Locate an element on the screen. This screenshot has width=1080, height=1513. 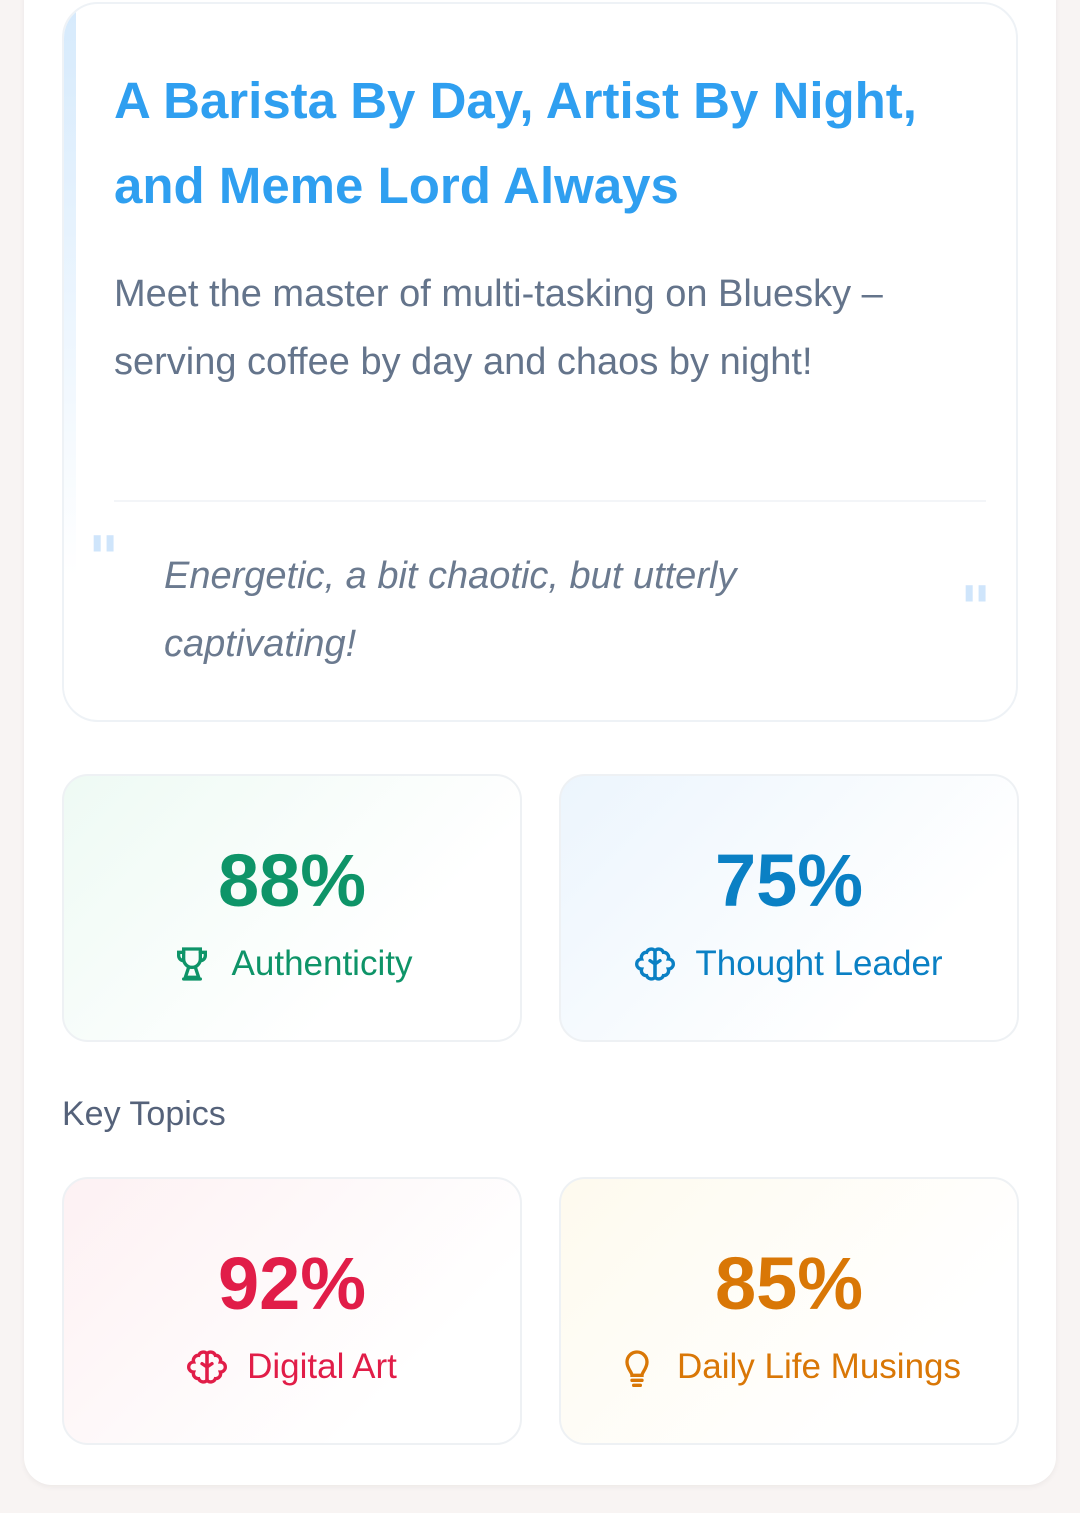
topic-value: 92% is located at coordinates (292, 1283).